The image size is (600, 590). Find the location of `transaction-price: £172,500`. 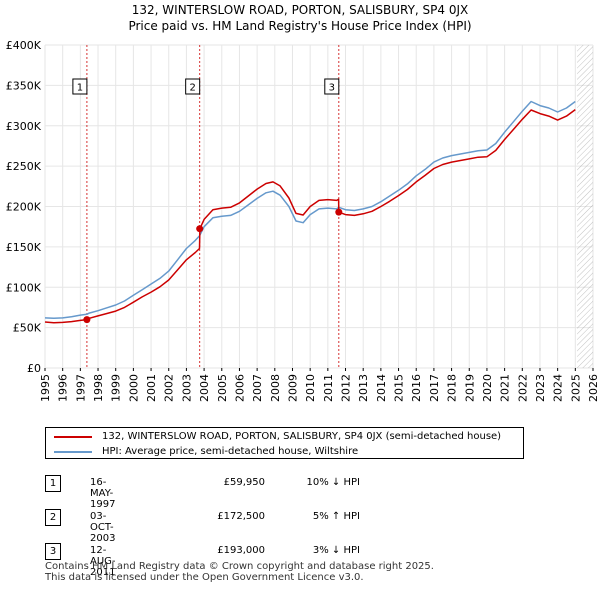

transaction-price: £172,500 is located at coordinates (241, 516).